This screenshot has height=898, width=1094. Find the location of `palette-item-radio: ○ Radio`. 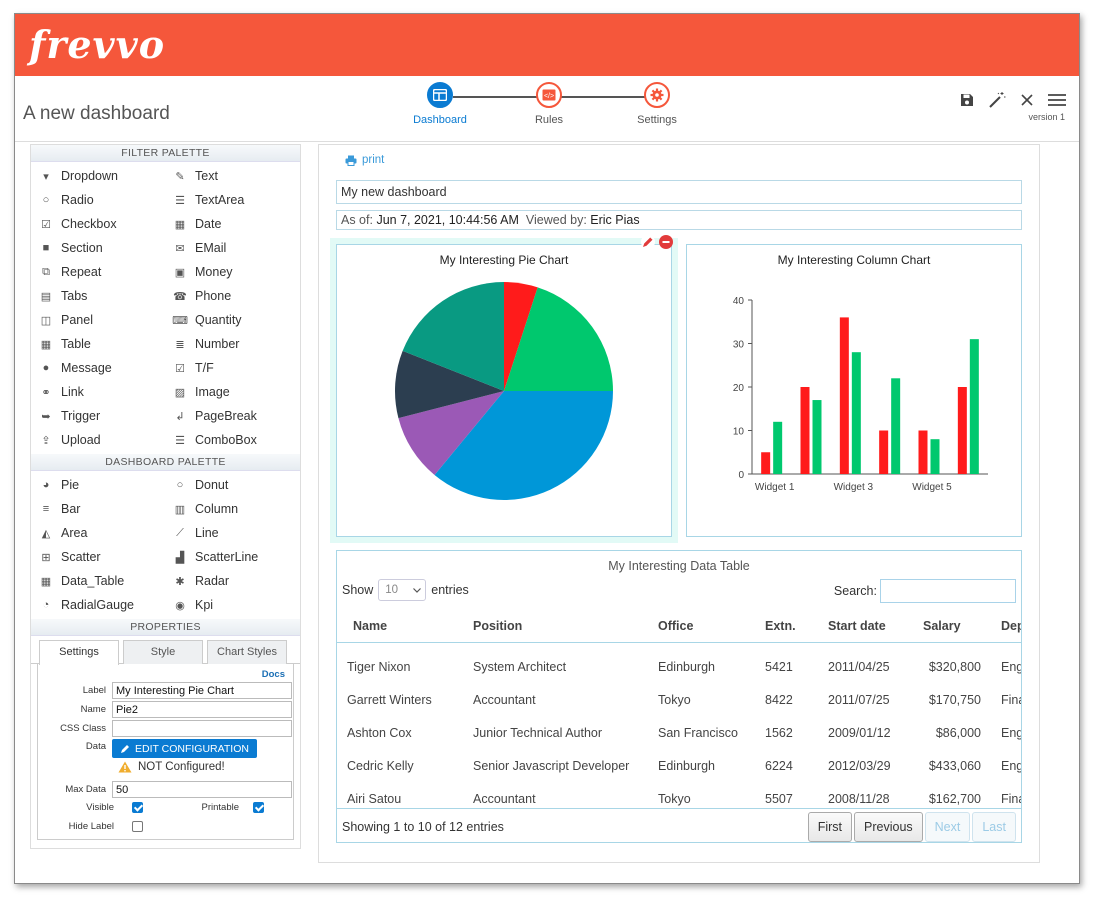

palette-item-radio: ○ Radio is located at coordinates (106, 200).